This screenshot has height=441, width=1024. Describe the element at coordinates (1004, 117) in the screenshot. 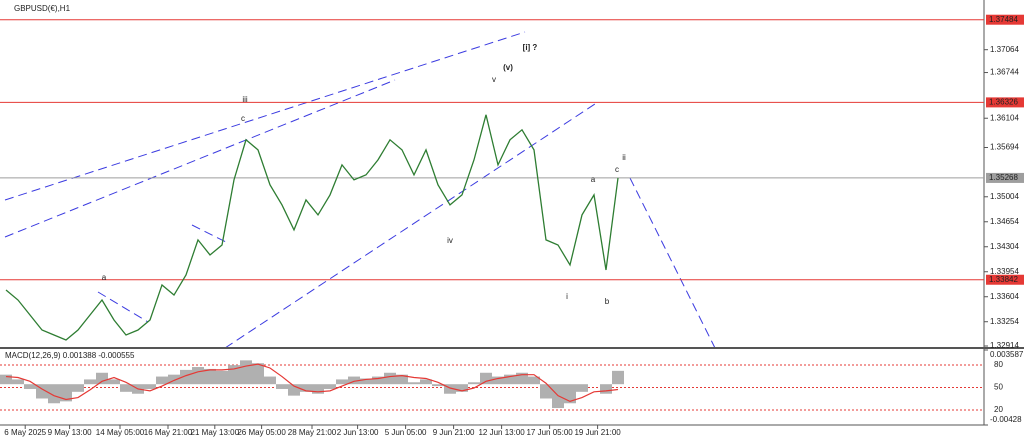

I see `y-tick-label: 1.36104` at that location.